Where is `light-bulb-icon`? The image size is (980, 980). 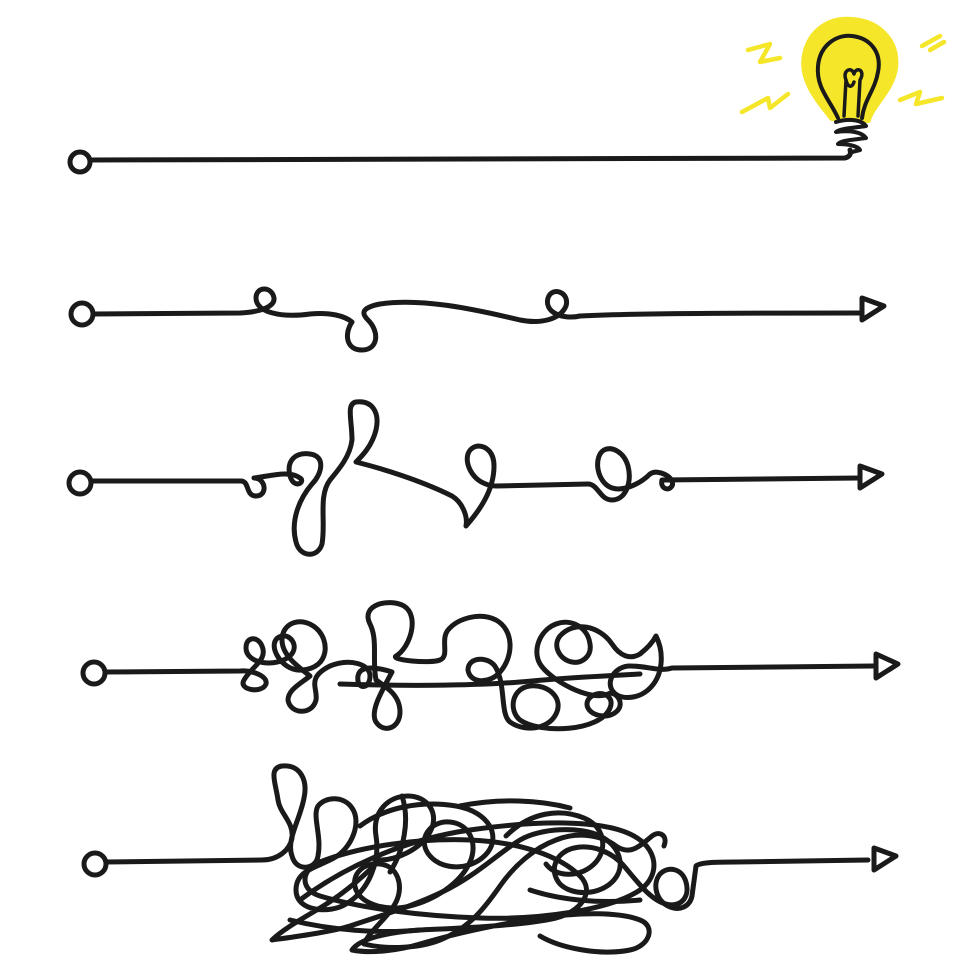 light-bulb-icon is located at coordinates (843, 85).